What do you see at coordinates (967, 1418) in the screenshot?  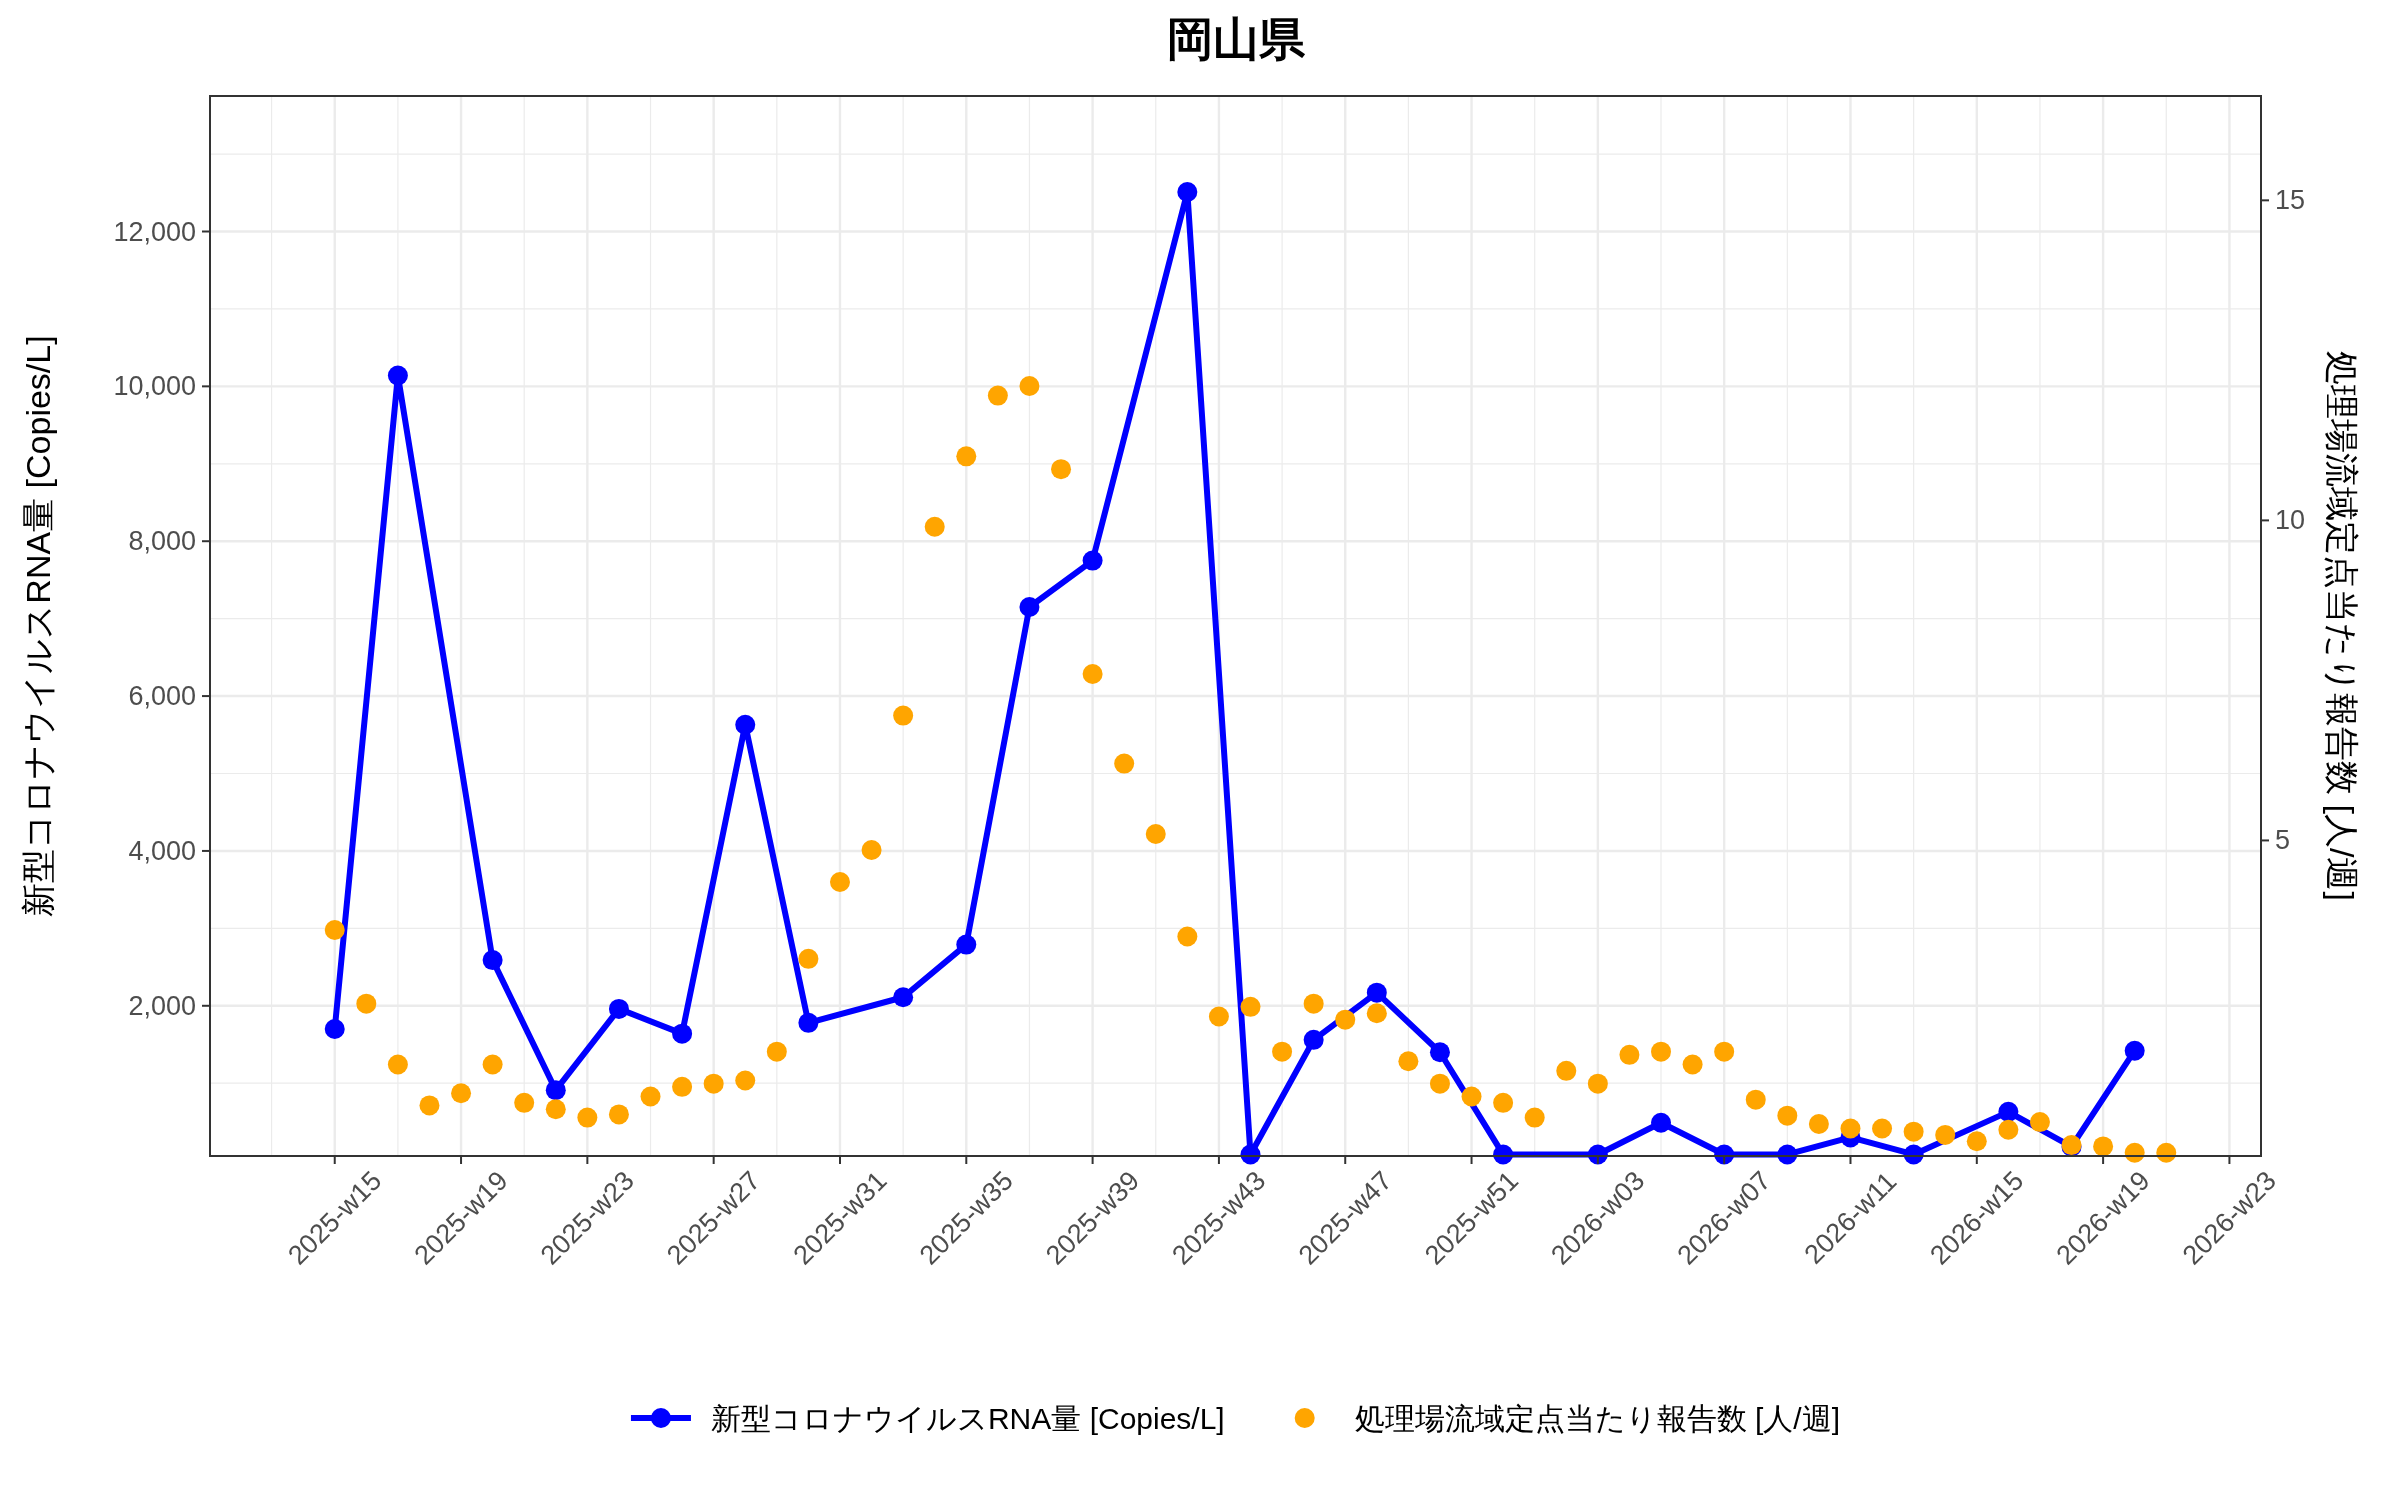 I see `legend-label: 新型コロナウイルスRNA量 [Copies/L]` at bounding box center [967, 1418].